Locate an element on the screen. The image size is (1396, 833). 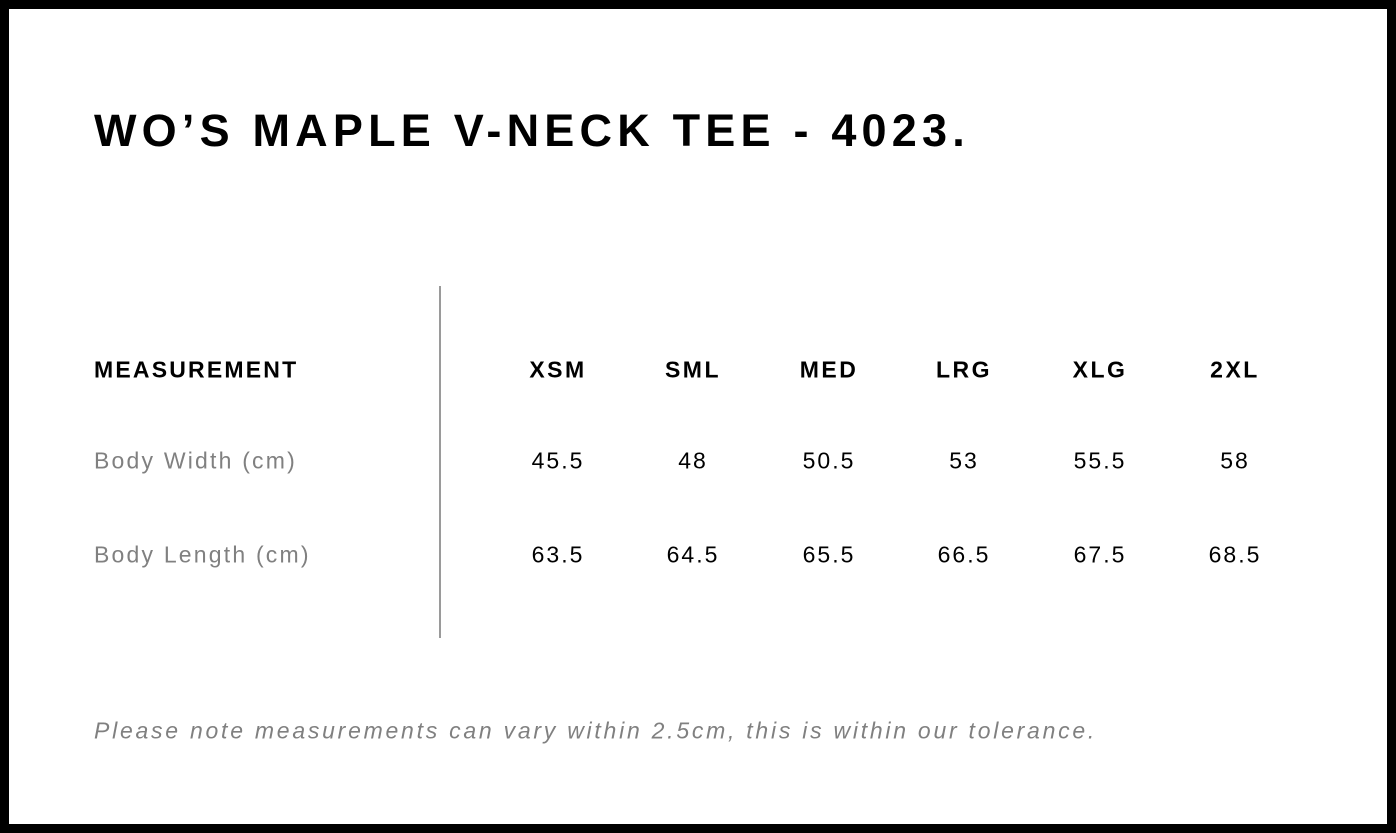
size-header: XLG is located at coordinates (1100, 369).